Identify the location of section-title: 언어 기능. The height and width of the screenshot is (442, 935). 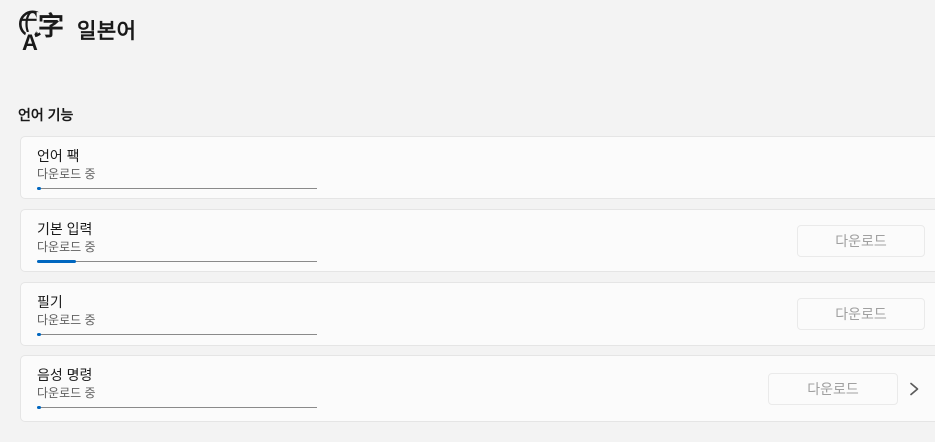
(46, 115).